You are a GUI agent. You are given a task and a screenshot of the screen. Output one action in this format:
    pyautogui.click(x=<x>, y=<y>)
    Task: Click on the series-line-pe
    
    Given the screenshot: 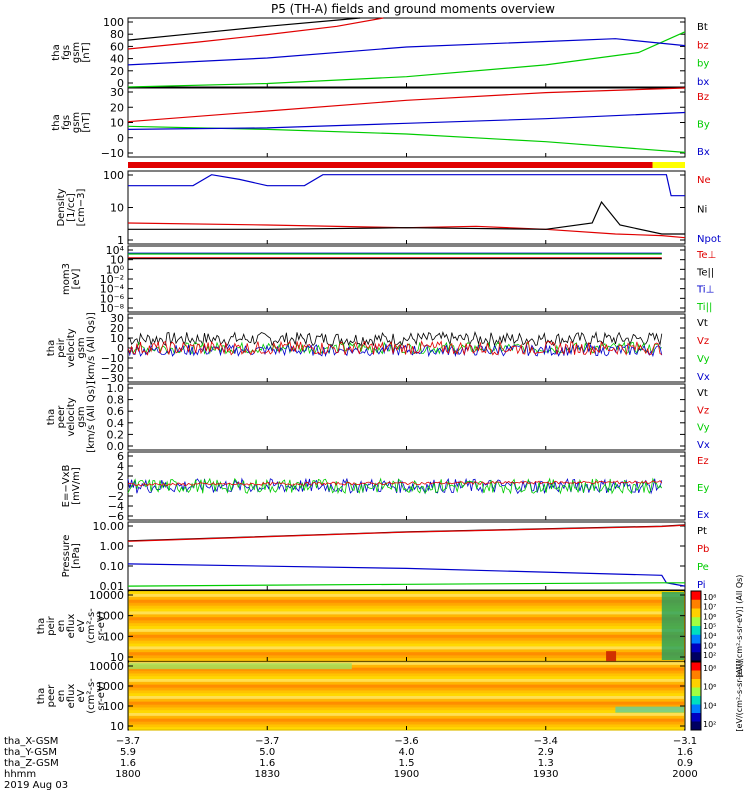 What is the action you would take?
    pyautogui.click(x=406, y=584)
    